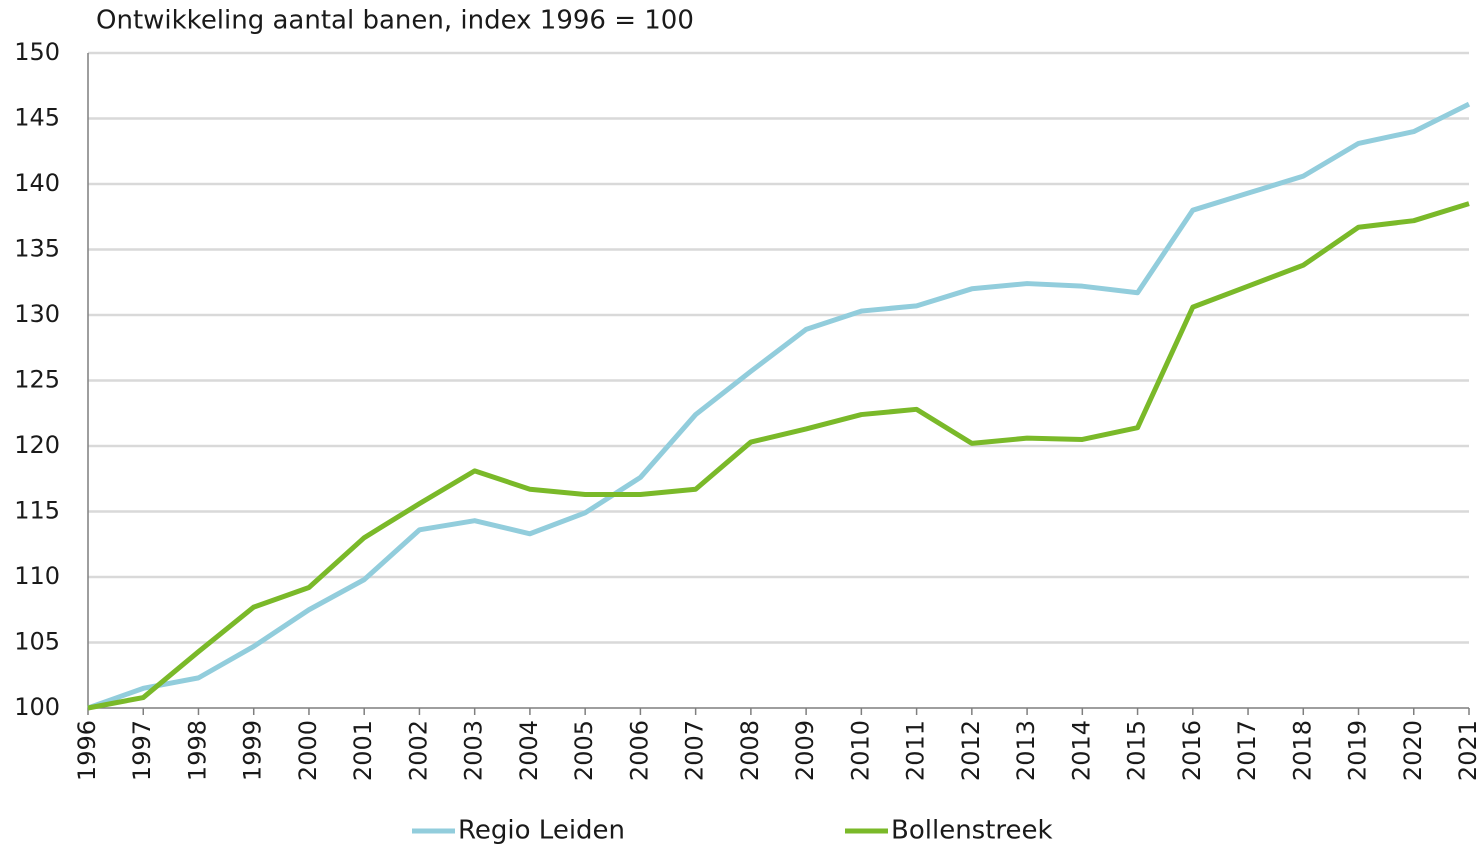 This screenshot has height=848, width=1483. Describe the element at coordinates (418, 750) in the screenshot. I see `x-tick-label: 2002` at that location.